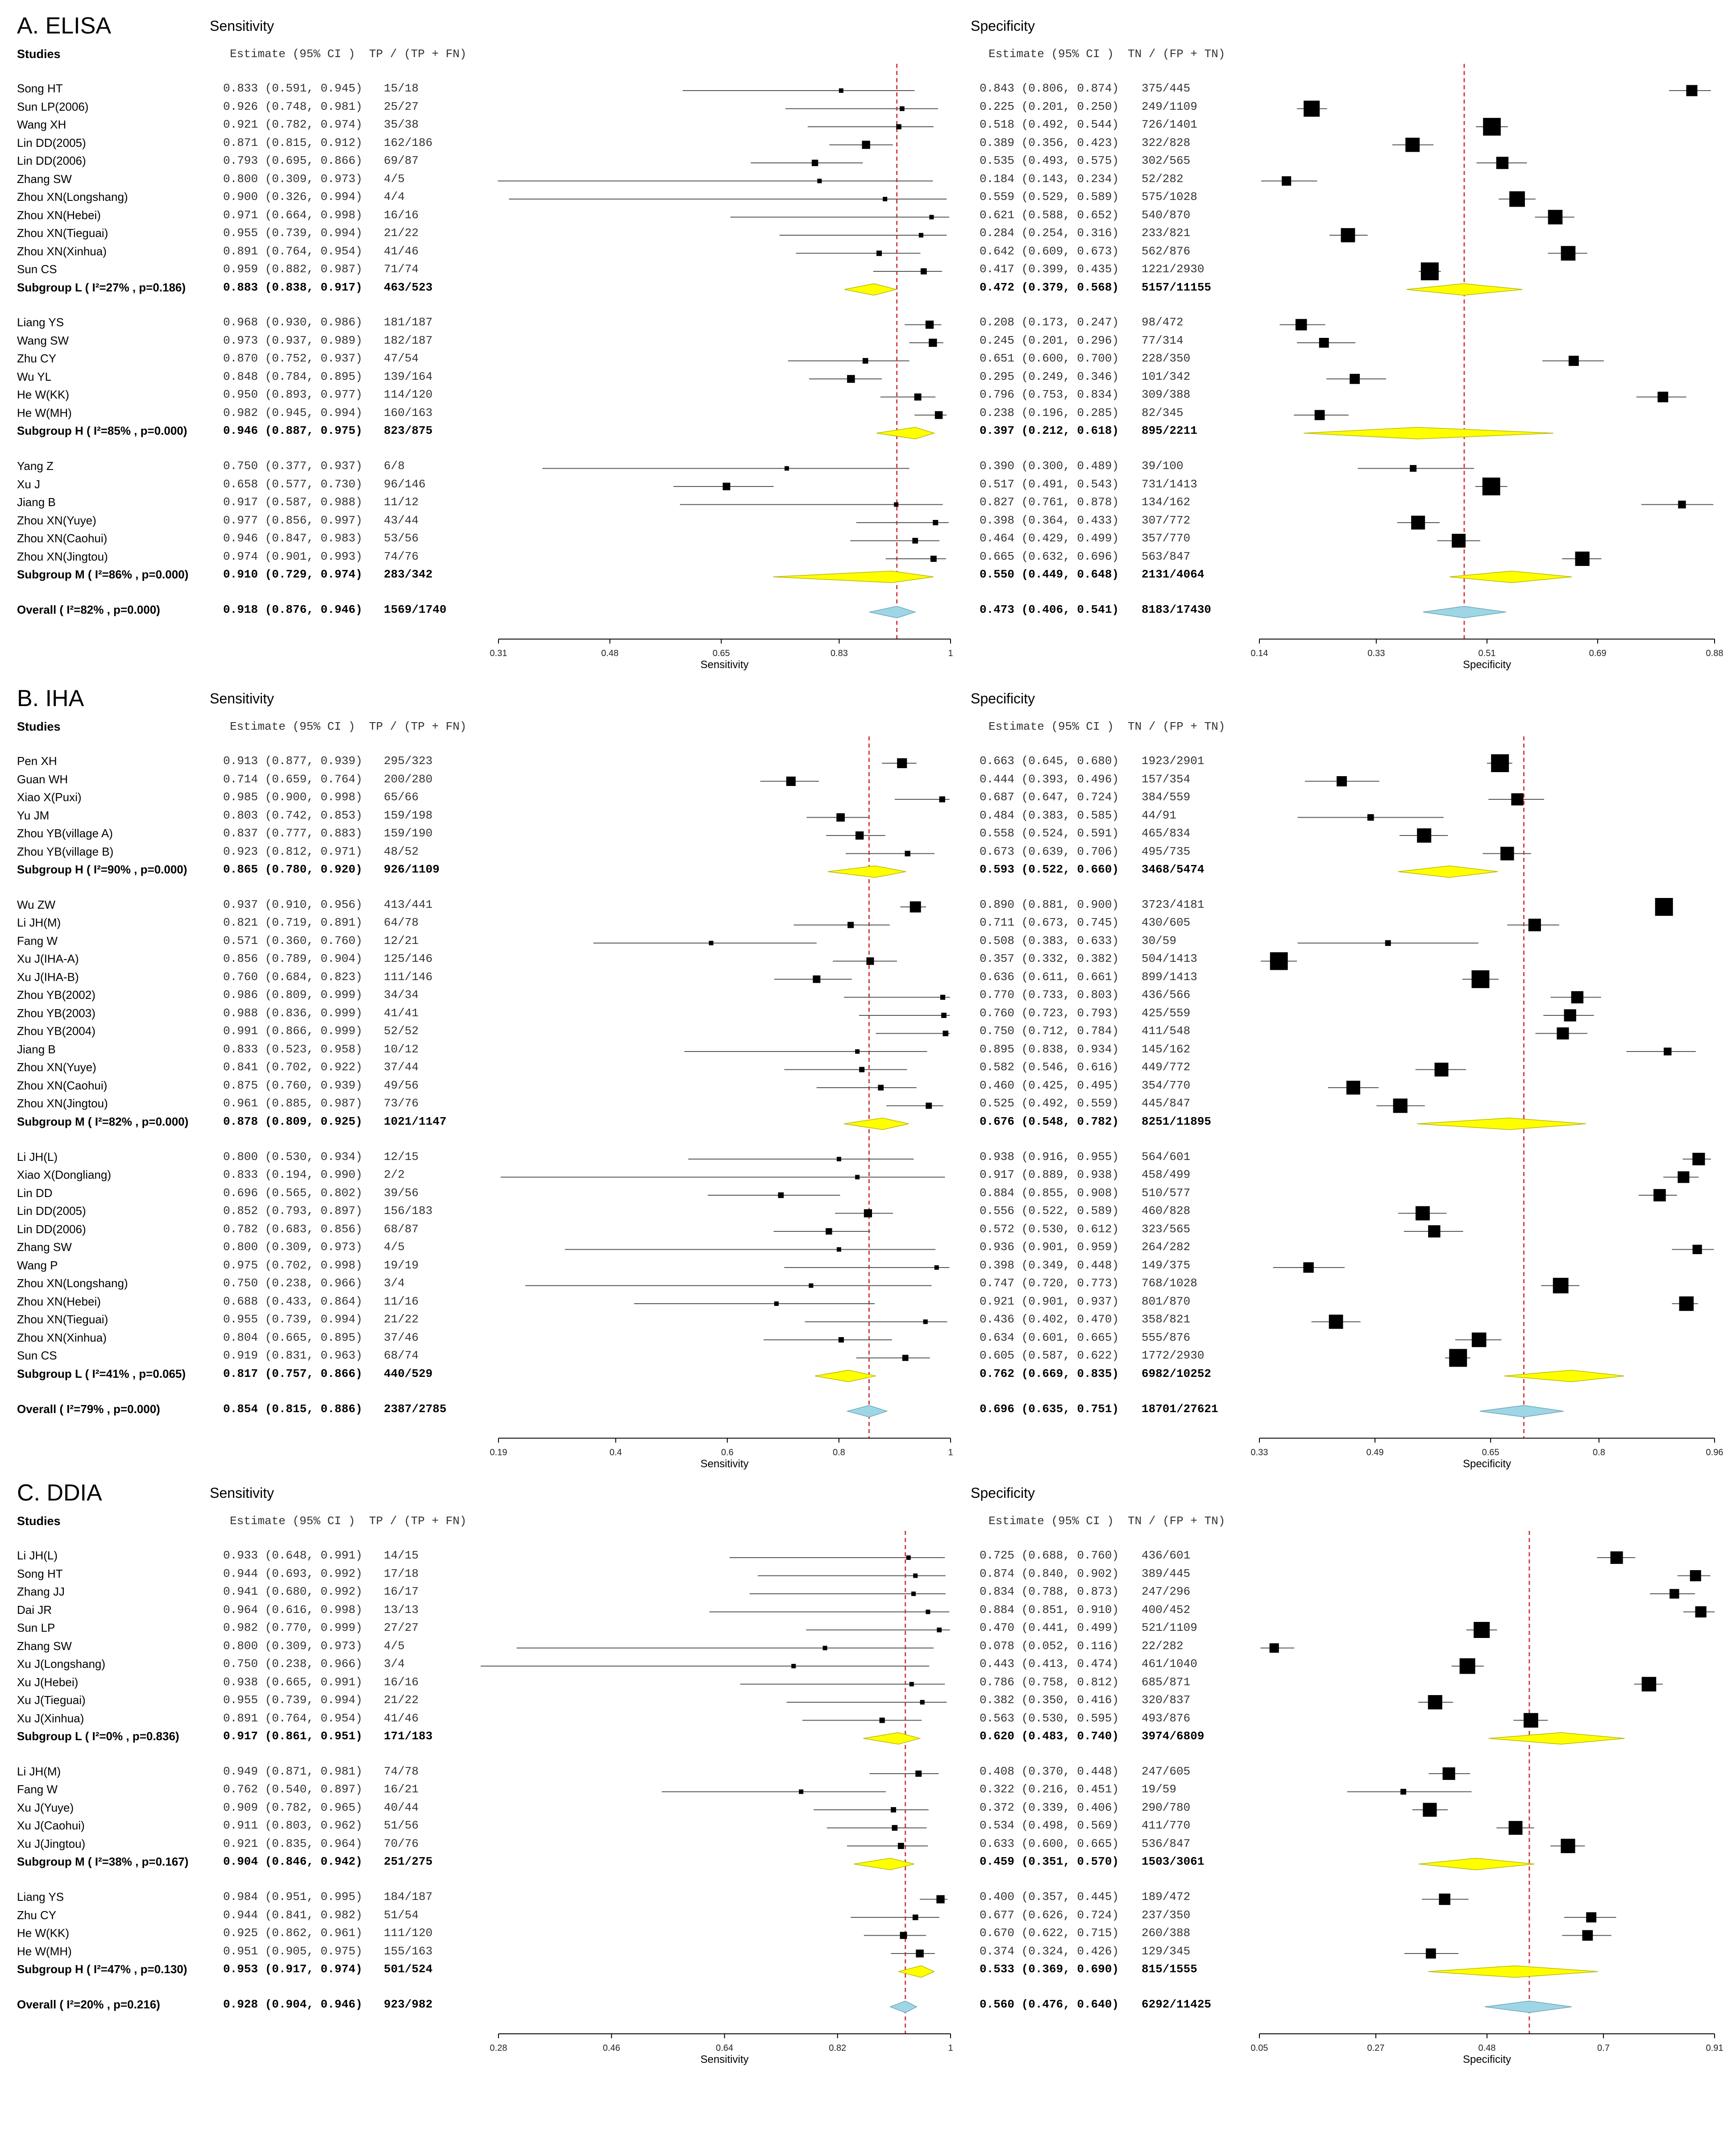 The width and height of the screenshot is (1736, 2149). I want to click on sensitivity-counts: 74/76, so click(401, 556).